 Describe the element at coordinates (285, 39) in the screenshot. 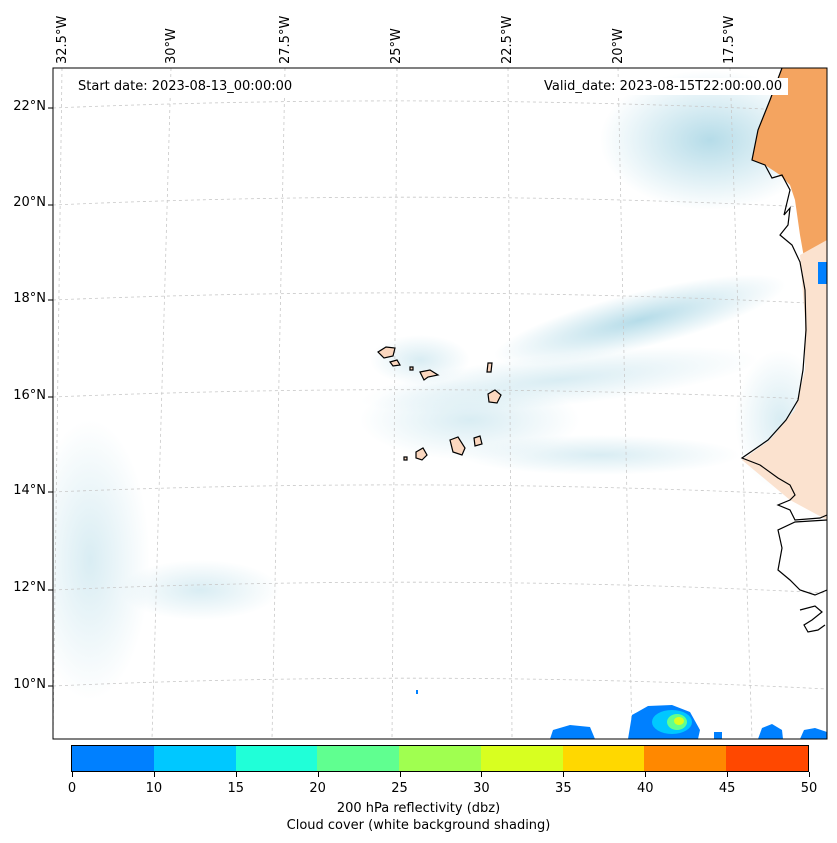

I see `lon-label-27-5w: 27.5°W` at that location.